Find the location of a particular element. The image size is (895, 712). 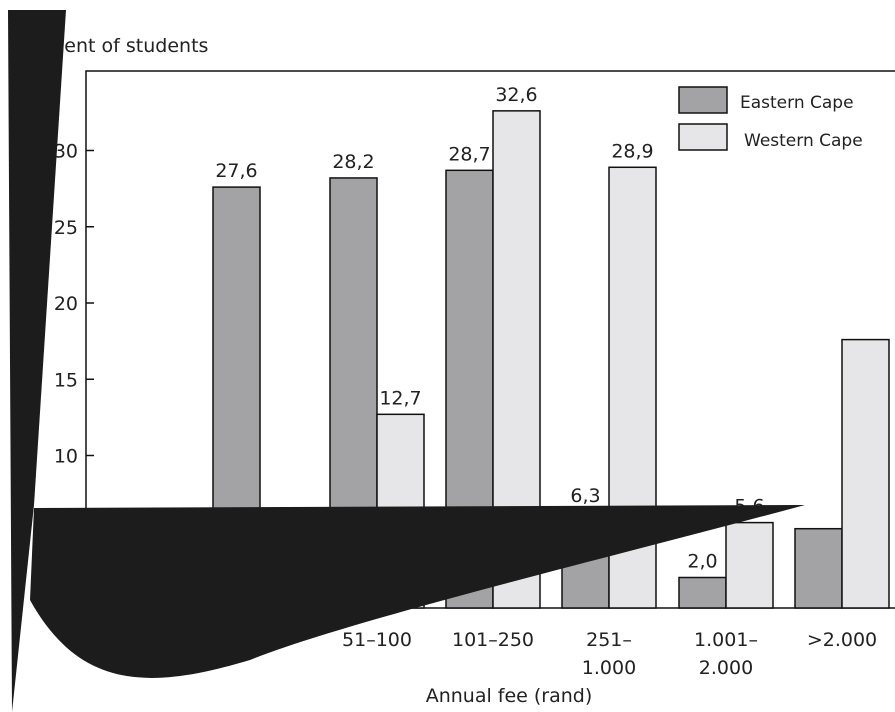

data-label-eastern-cape-2: 28,7 is located at coordinates (469, 154).